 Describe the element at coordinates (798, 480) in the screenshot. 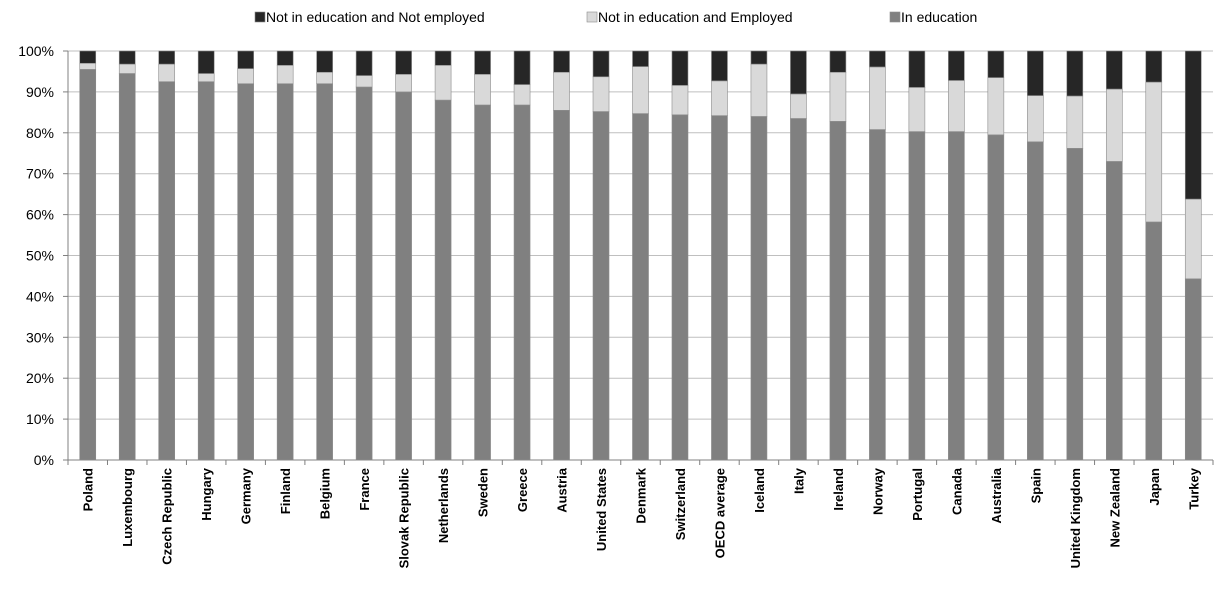

I see `x-tick-label: Italy` at that location.